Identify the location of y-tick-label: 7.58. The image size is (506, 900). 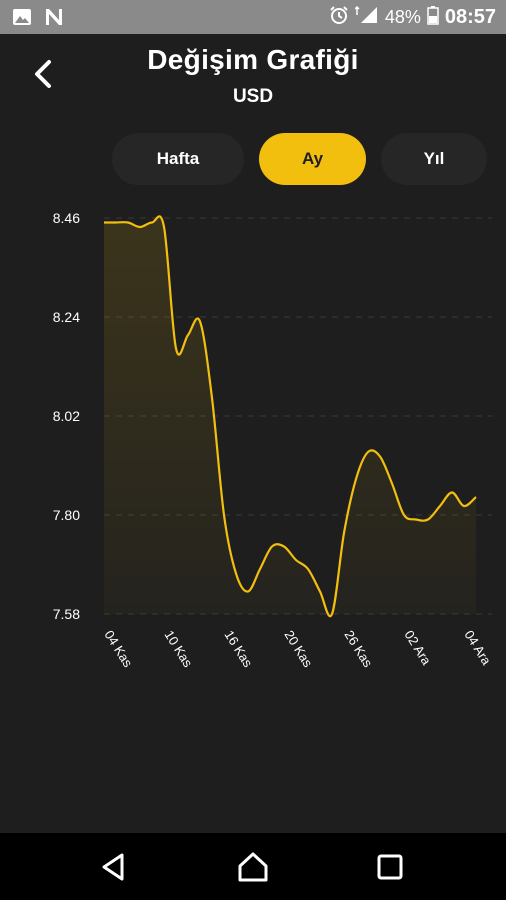
(66, 614).